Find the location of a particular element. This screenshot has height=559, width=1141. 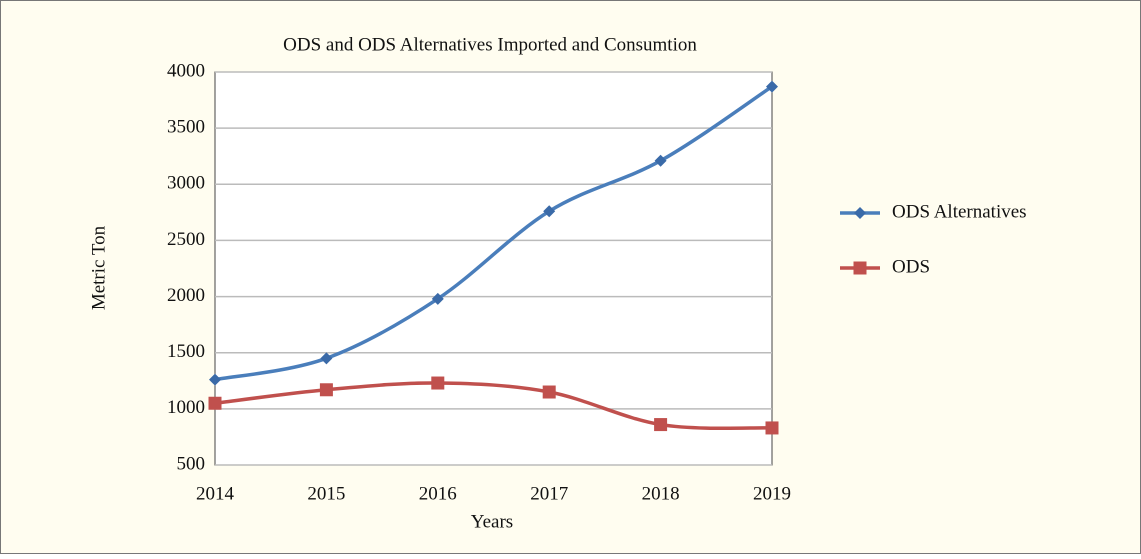

y-tick-label: 3500 is located at coordinates (186, 127).